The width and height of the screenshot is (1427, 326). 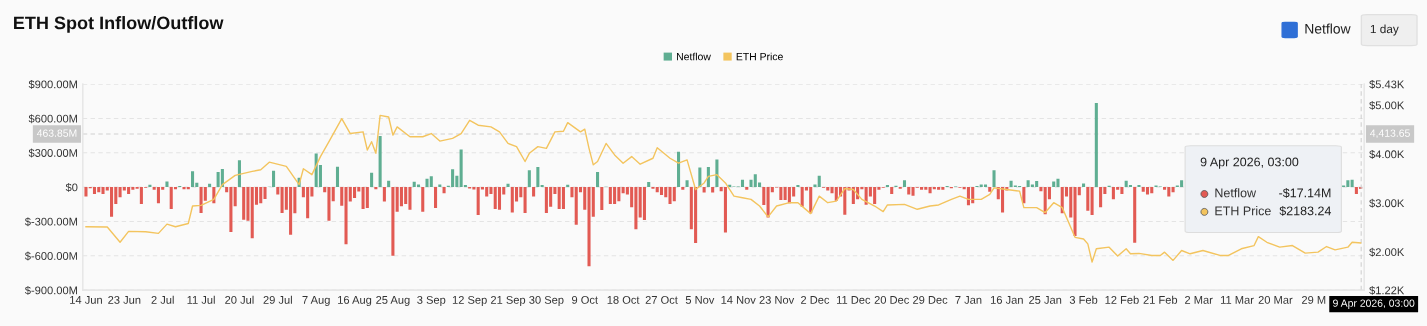 What do you see at coordinates (1305, 193) in the screenshot?
I see `annotation: -$17.14M` at bounding box center [1305, 193].